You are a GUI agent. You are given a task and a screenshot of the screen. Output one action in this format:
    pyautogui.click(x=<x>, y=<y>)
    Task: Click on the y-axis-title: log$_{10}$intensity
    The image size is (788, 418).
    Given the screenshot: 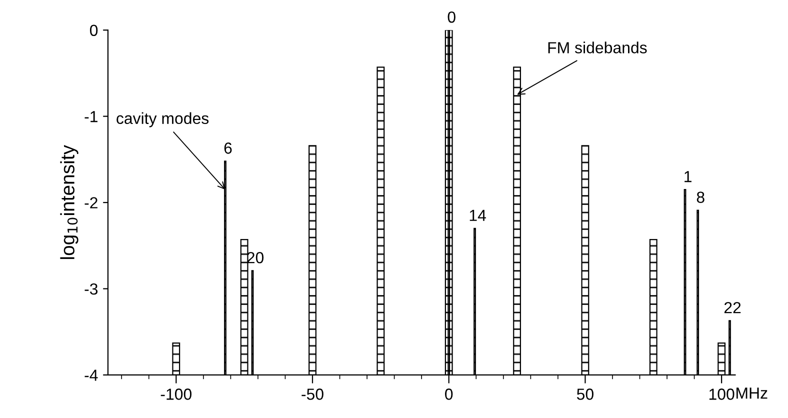 What is the action you would take?
    pyautogui.click(x=69, y=201)
    